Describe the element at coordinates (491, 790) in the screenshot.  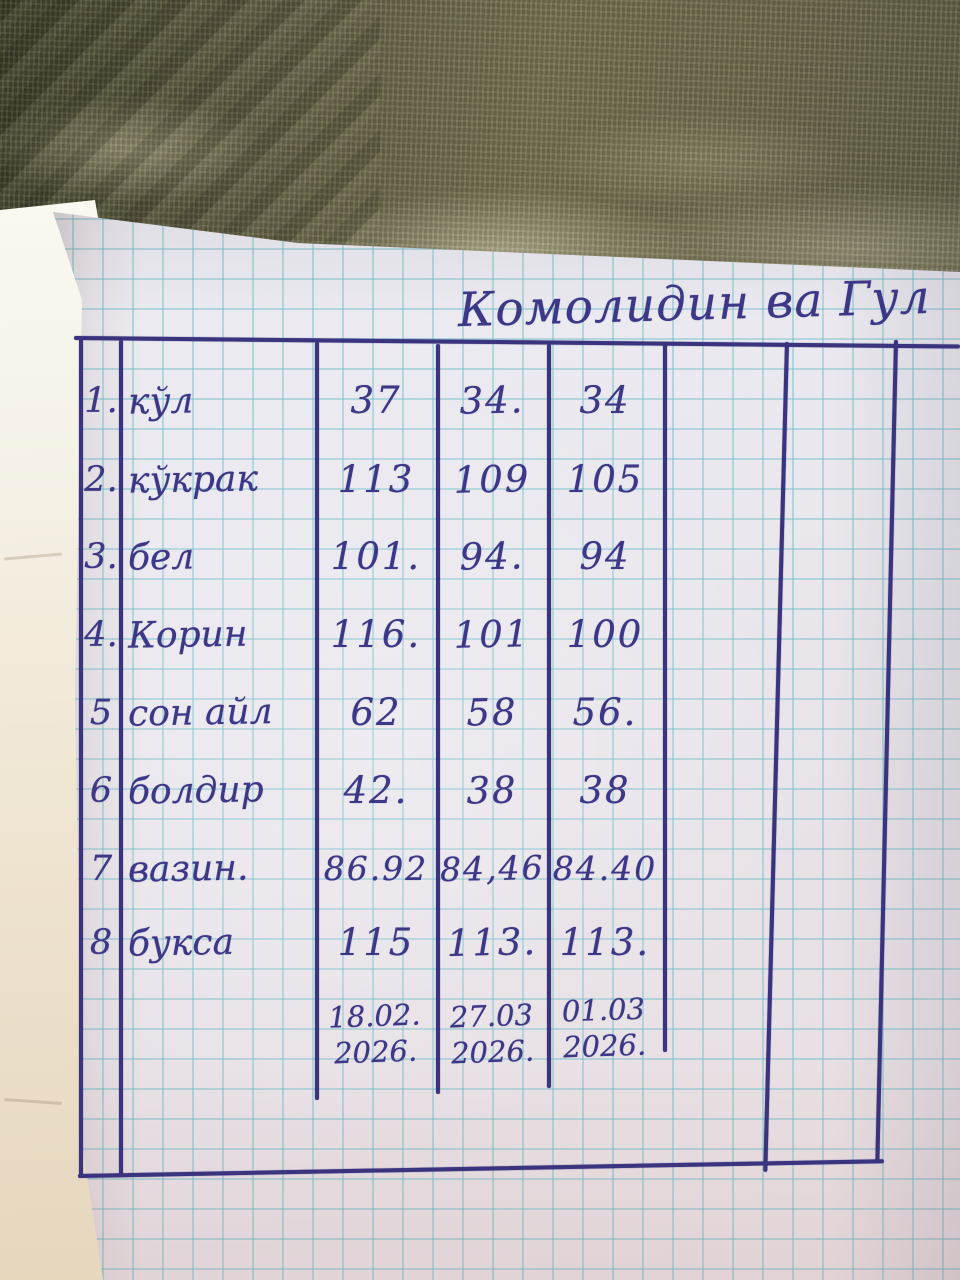
I see `measurement-2: 38` at that location.